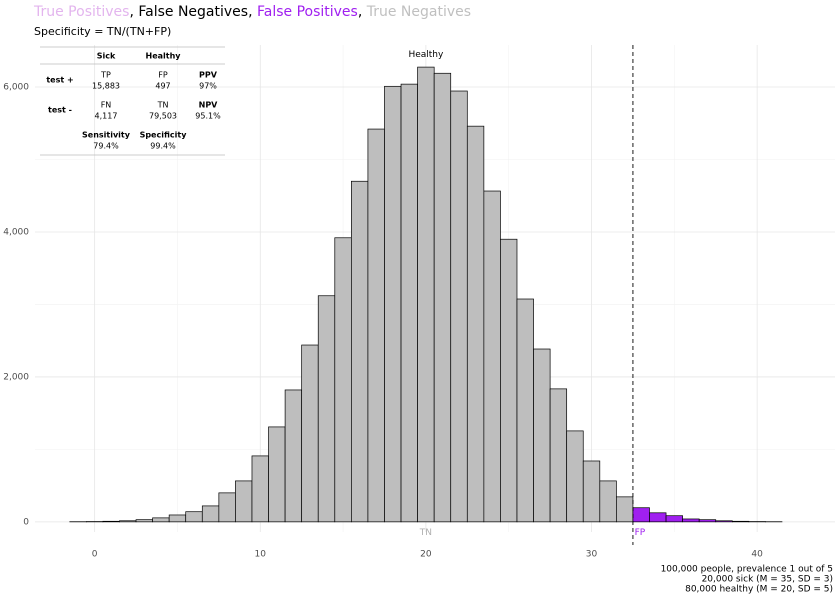 This screenshot has height=600, width=840. What do you see at coordinates (640, 533) in the screenshot?
I see `annotation: FP` at bounding box center [640, 533].